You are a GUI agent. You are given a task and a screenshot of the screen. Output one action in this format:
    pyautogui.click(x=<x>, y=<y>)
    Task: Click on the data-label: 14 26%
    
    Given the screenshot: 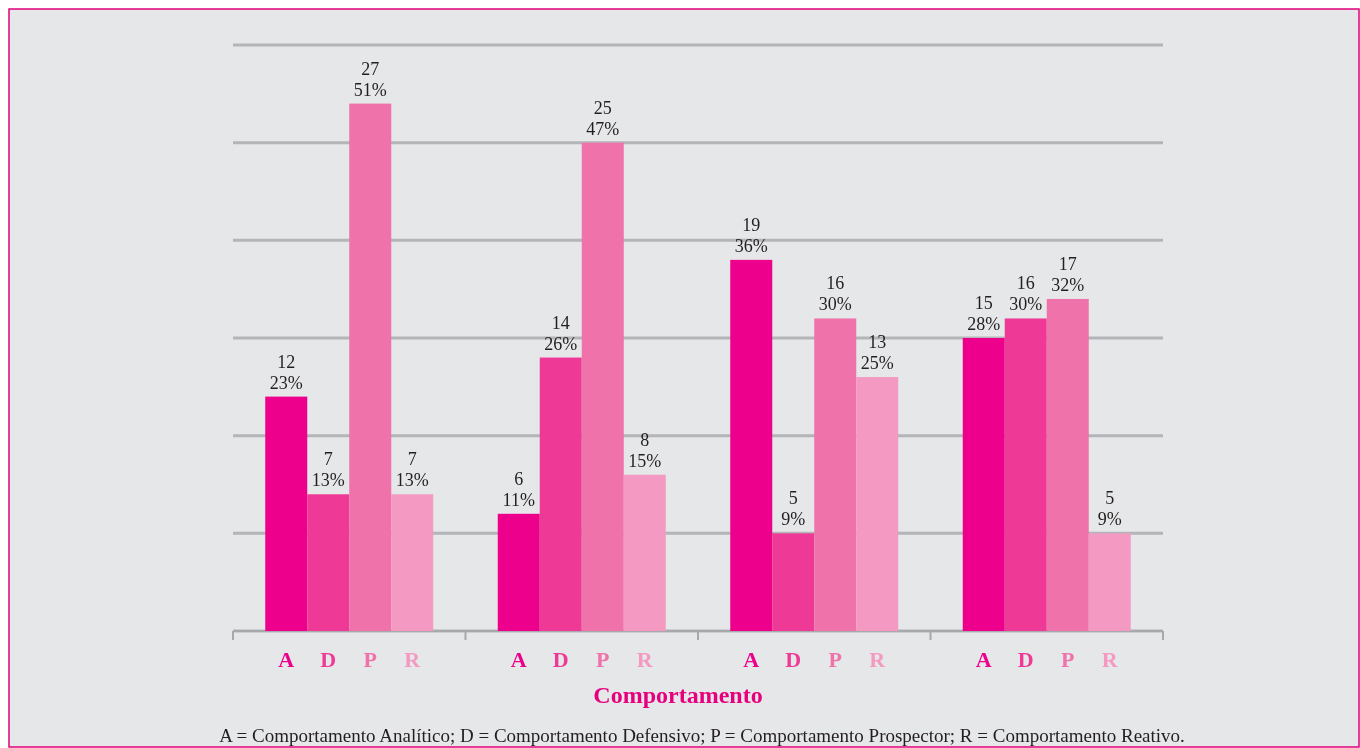 What is the action you would take?
    pyautogui.click(x=561, y=333)
    